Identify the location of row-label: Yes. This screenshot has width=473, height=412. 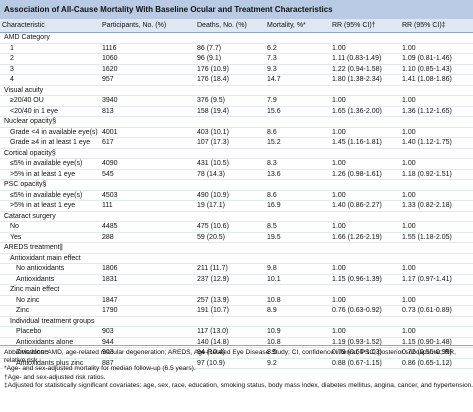
(16, 237).